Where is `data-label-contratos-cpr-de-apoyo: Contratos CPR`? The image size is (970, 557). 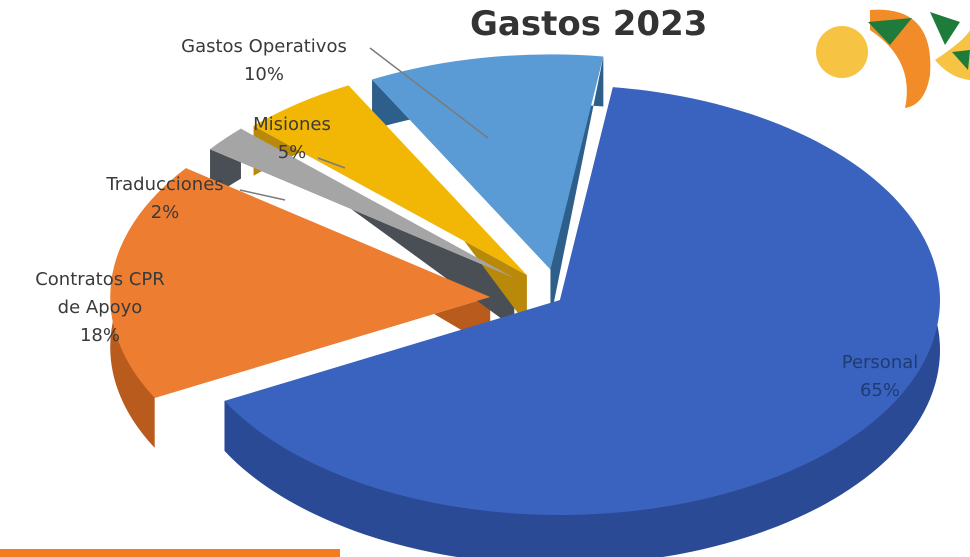
data-label-contratos-cpr-de-apoyo: Contratos CPR is located at coordinates (100, 279).